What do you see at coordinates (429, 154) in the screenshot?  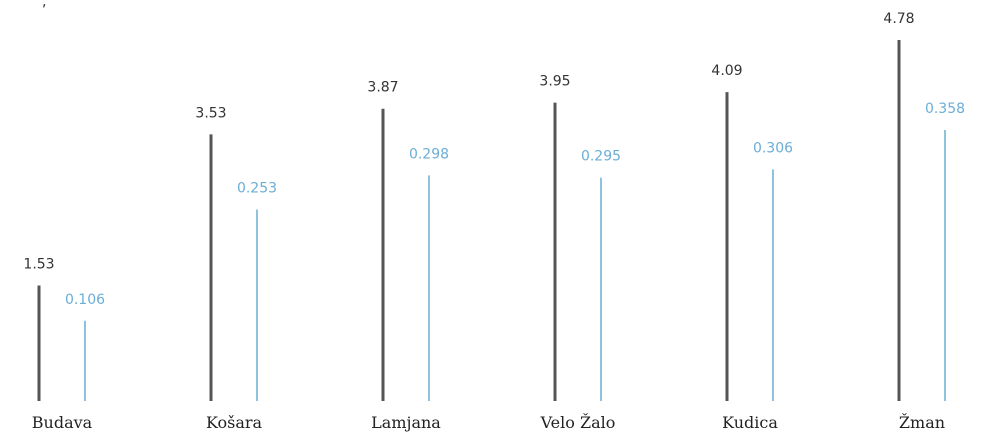 I see `value-label-light-2: 0.298` at bounding box center [429, 154].